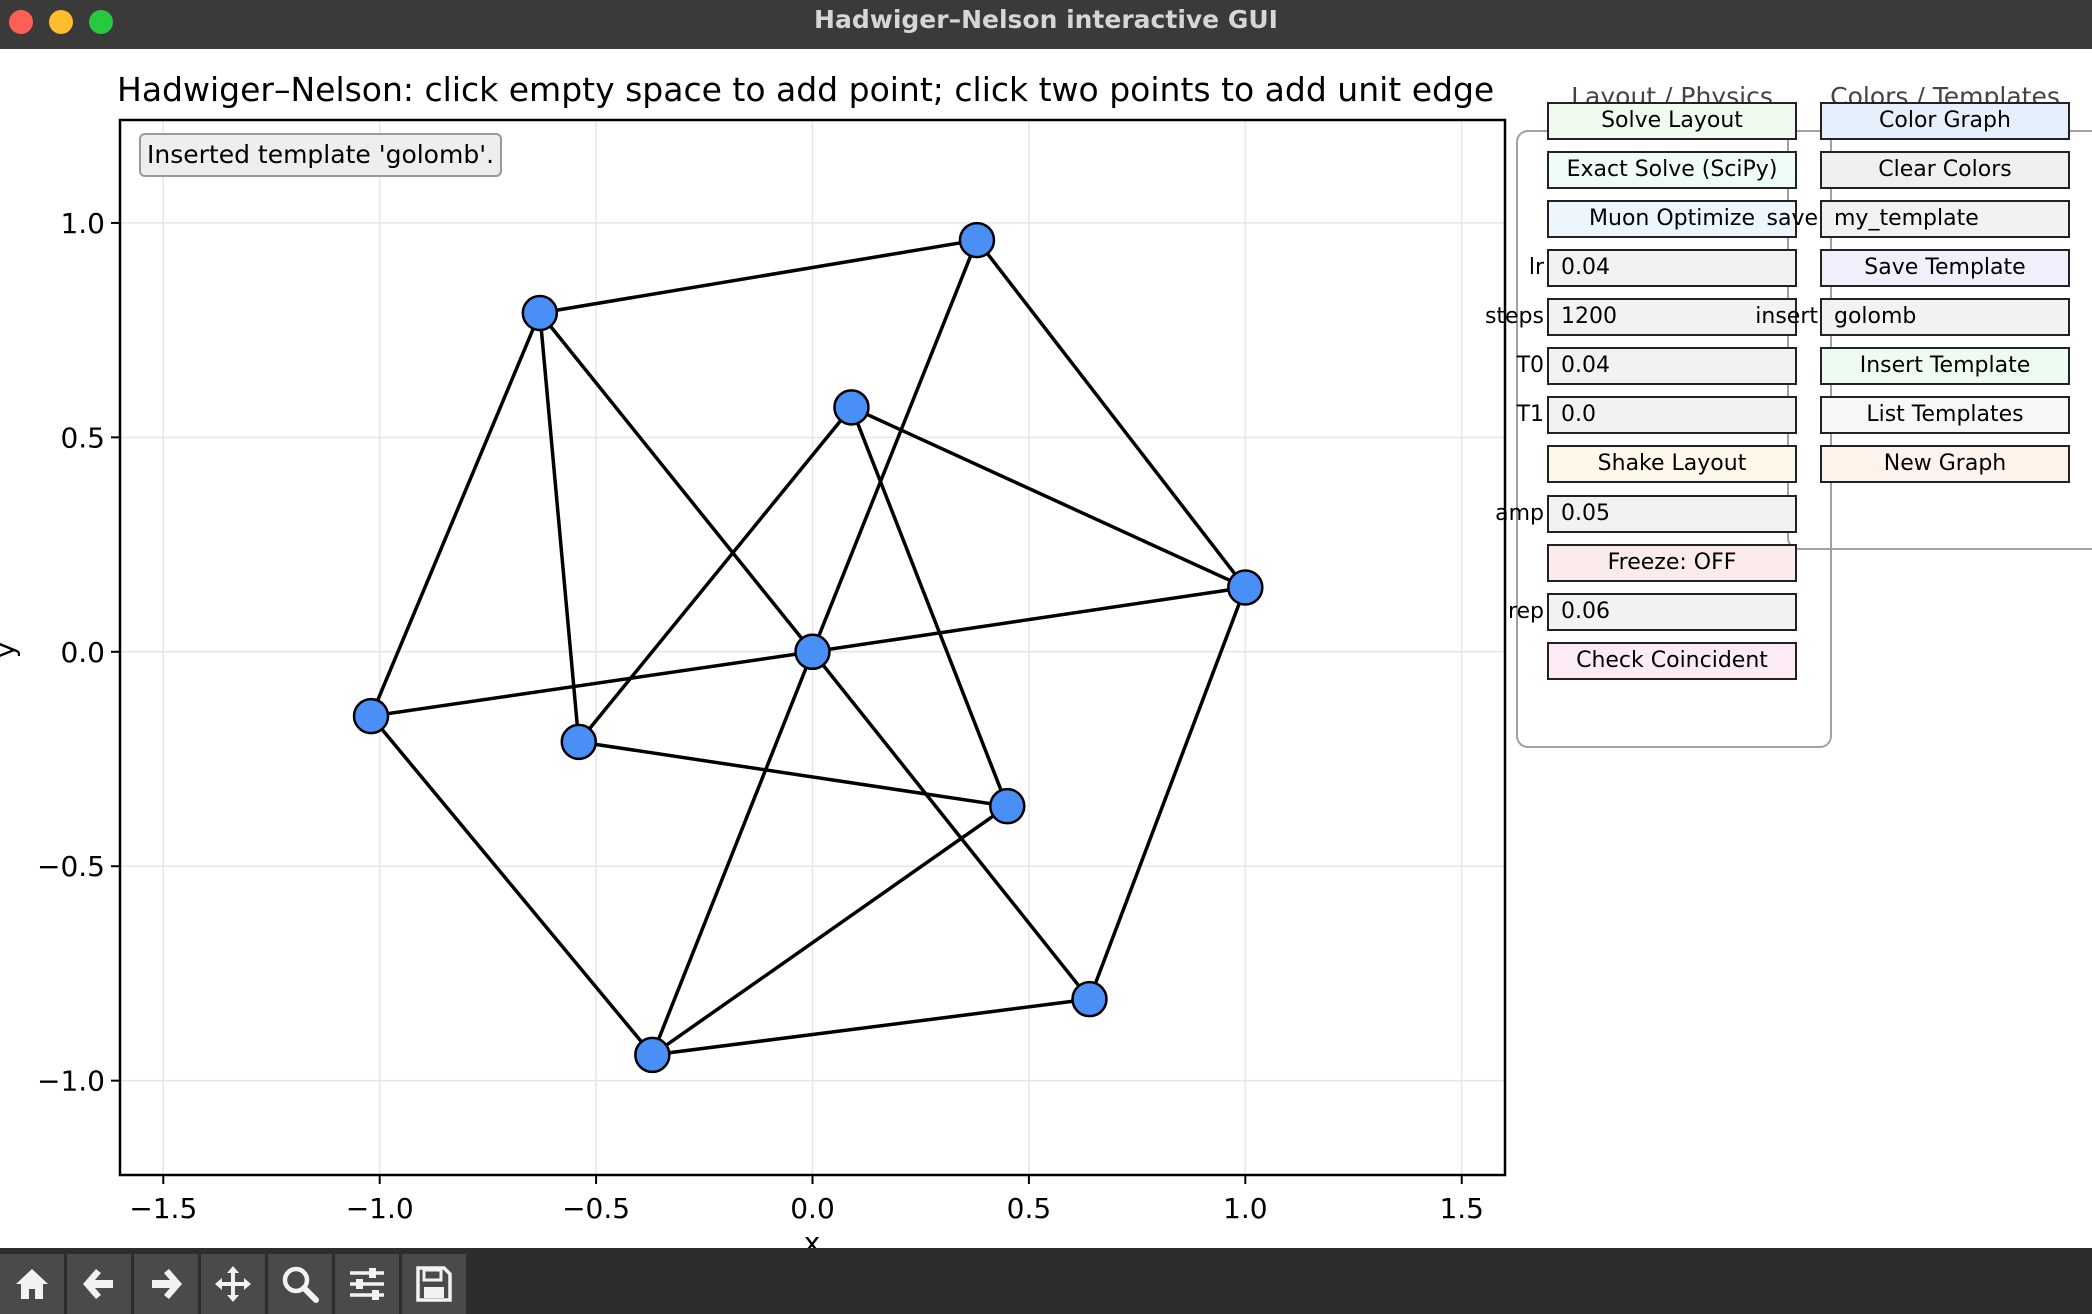 The image size is (2092, 1314). What do you see at coordinates (1046, 19) in the screenshot?
I see `window-title: Hadwiger–Nelson interactive GUI` at bounding box center [1046, 19].